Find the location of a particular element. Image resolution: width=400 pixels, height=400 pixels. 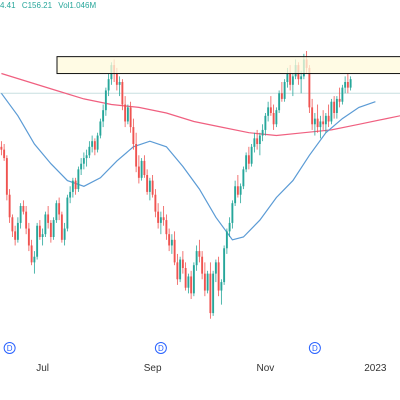

ohlc-header: 4.41 C156.21 Vol1.046M is located at coordinates (50, 6).